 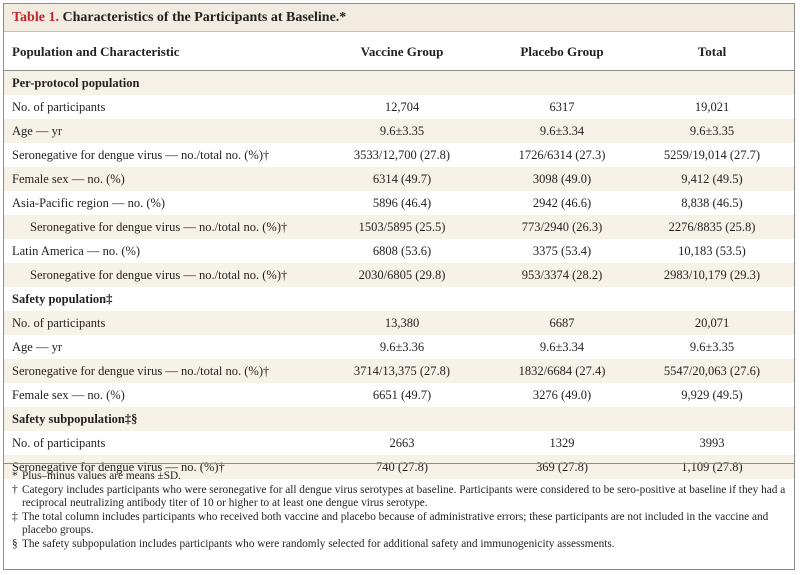 I want to click on vaccine-cell: 1503/5895 (25.5), so click(x=402, y=227).